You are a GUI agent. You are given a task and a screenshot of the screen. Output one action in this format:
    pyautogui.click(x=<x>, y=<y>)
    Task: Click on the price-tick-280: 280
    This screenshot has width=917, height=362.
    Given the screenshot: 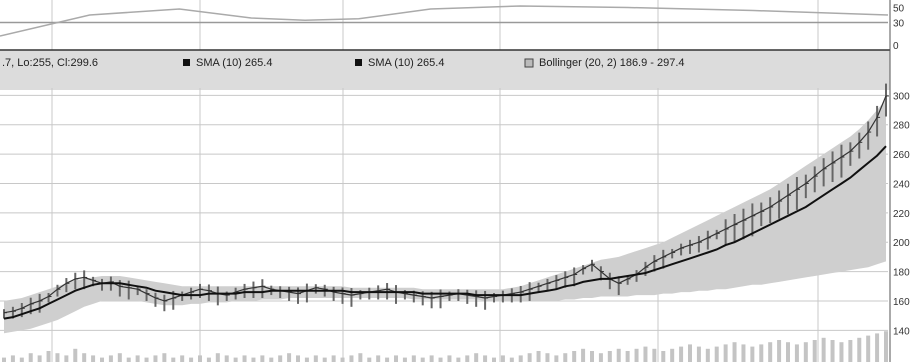 What is the action you would take?
    pyautogui.click(x=901, y=126)
    